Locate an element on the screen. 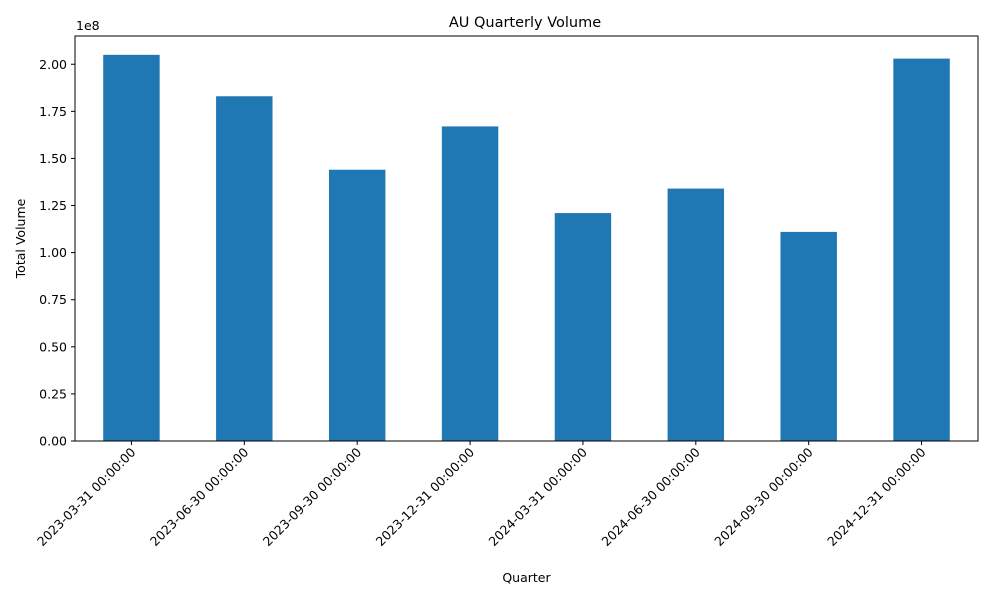  y-tick-label: 1.75 is located at coordinates (53, 111).